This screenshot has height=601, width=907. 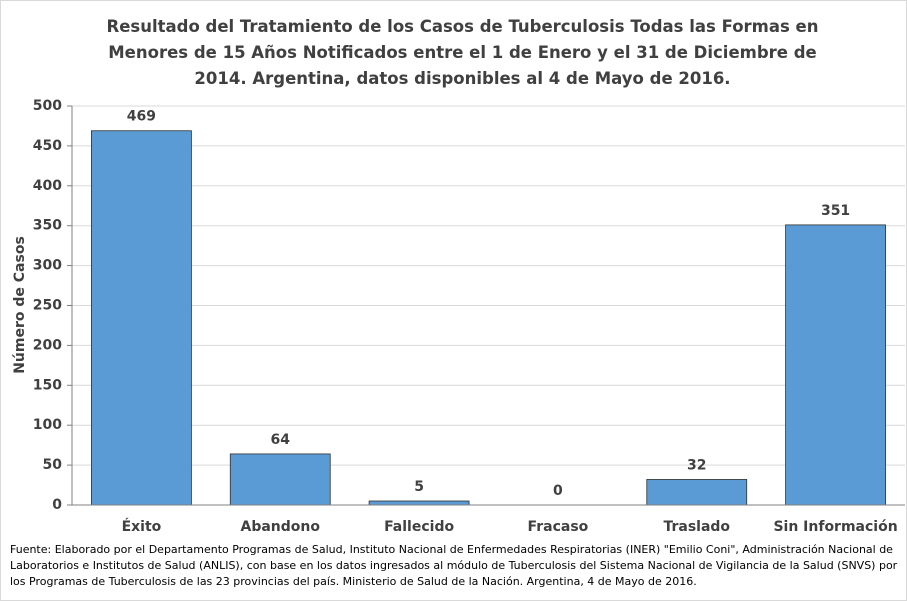 What do you see at coordinates (47, 266) in the screenshot?
I see `y-tick-label: 300` at bounding box center [47, 266].